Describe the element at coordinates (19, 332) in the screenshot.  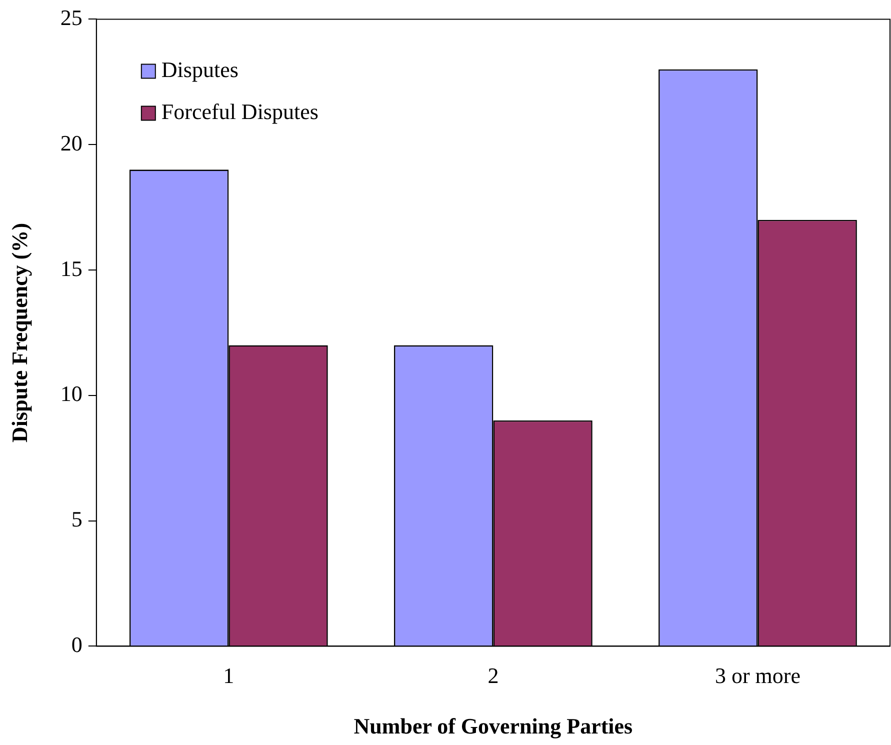
I see `y-axis-title: Dispute Frequency (%)` at that location.